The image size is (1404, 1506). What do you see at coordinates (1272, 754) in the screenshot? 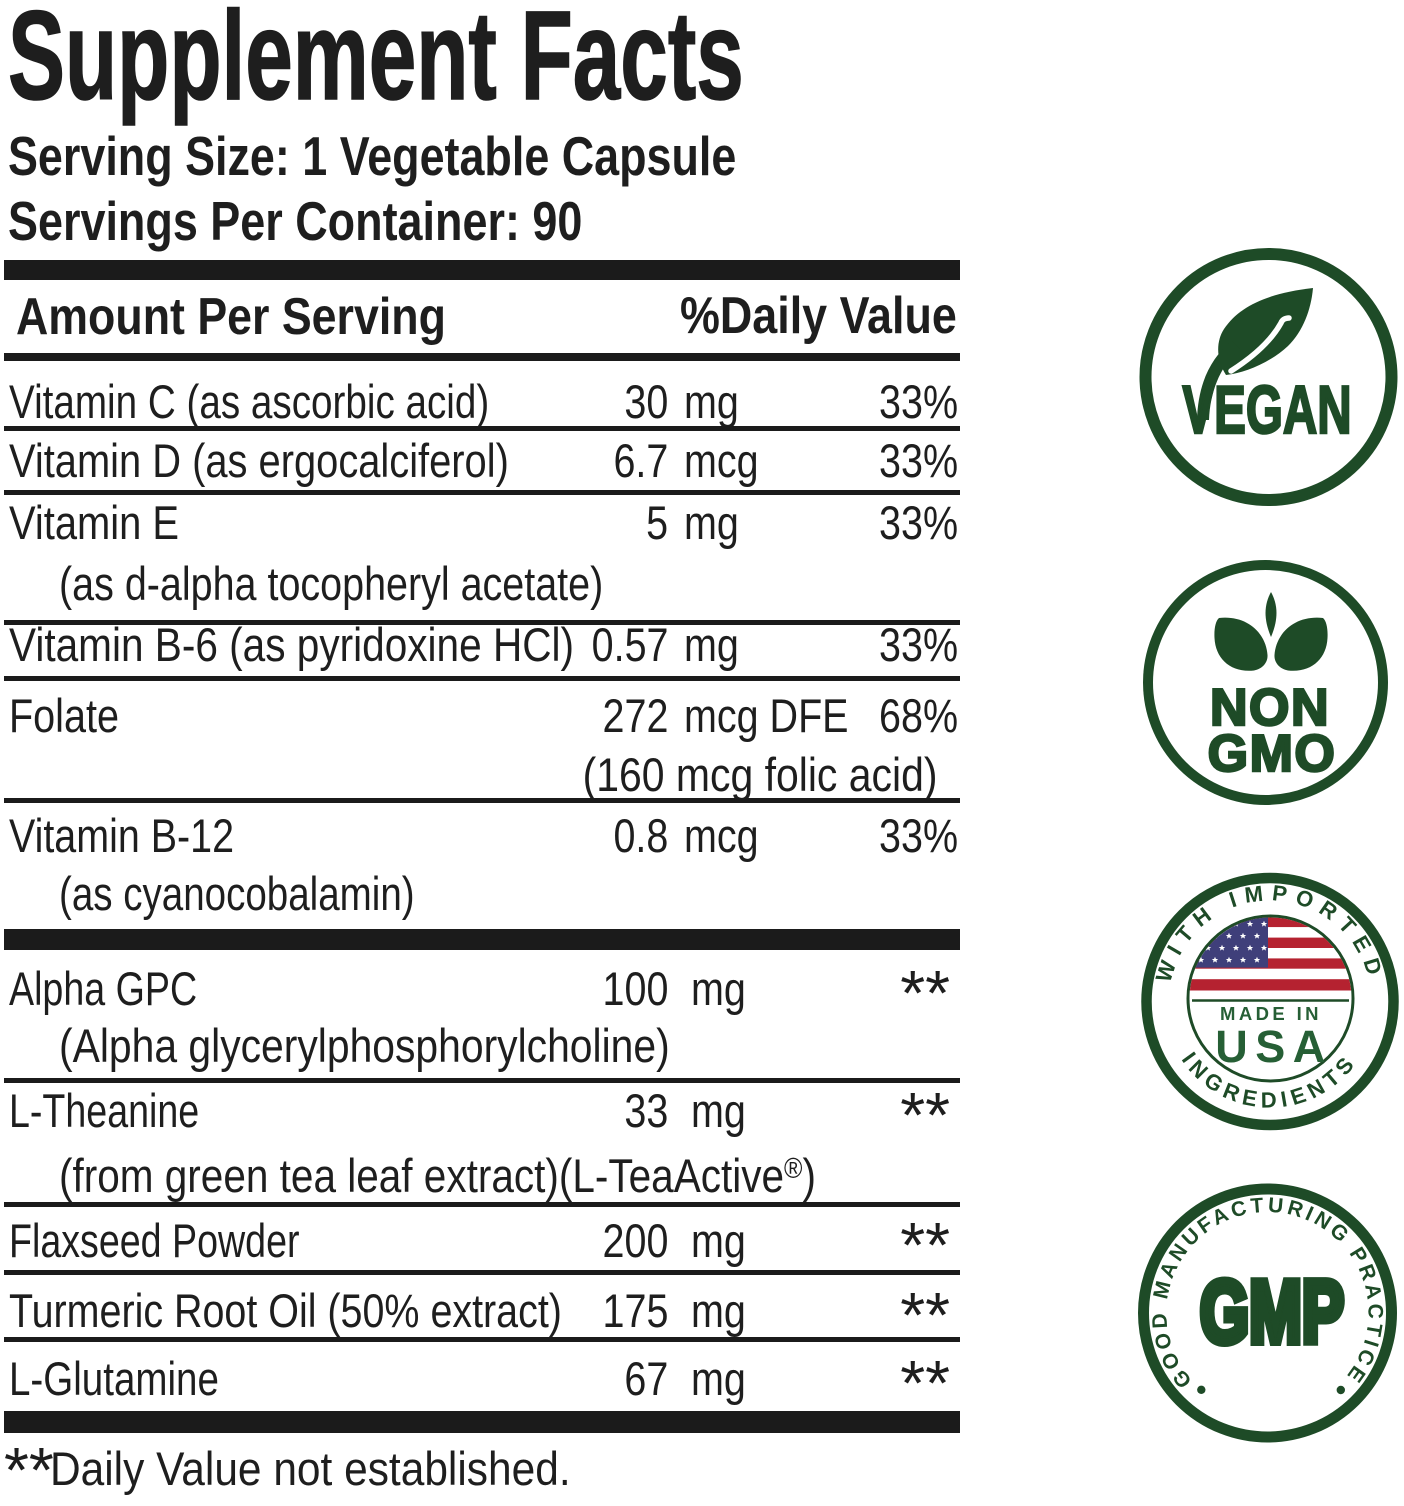
I see `svg-text: GMO` at bounding box center [1272, 754].